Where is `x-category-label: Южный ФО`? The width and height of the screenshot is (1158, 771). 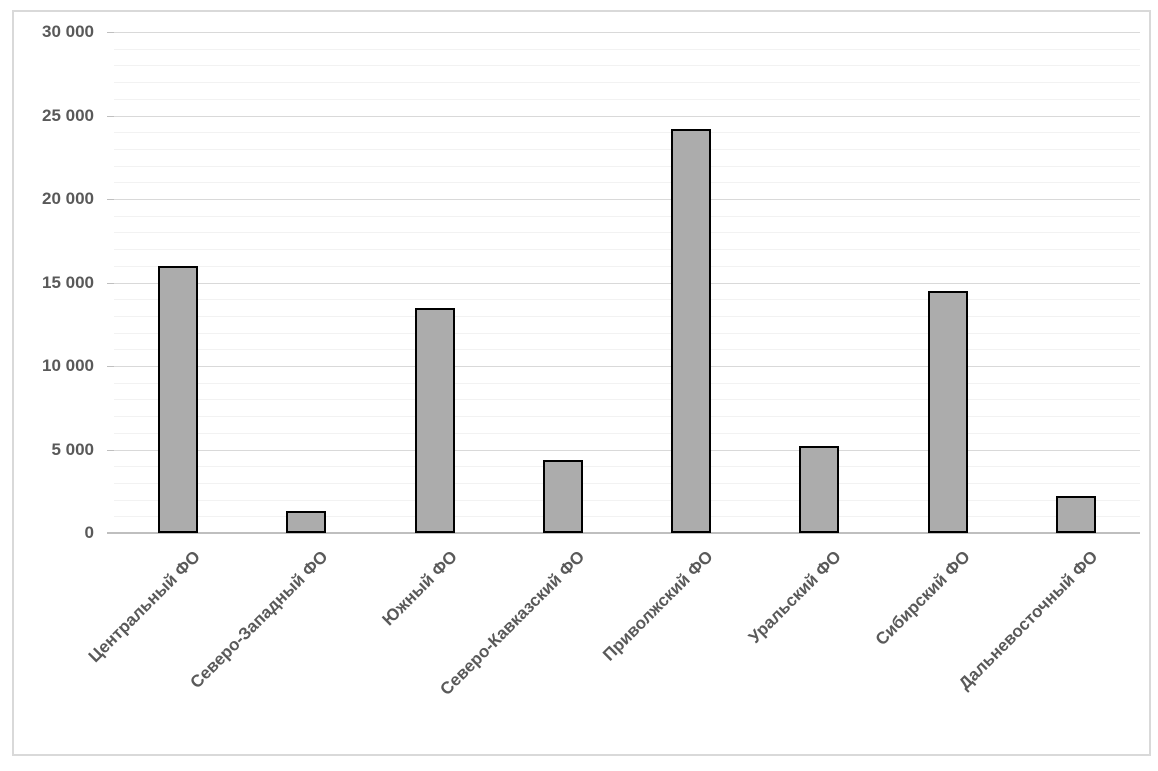
x-category-label: Южный ФО is located at coordinates (419, 588).